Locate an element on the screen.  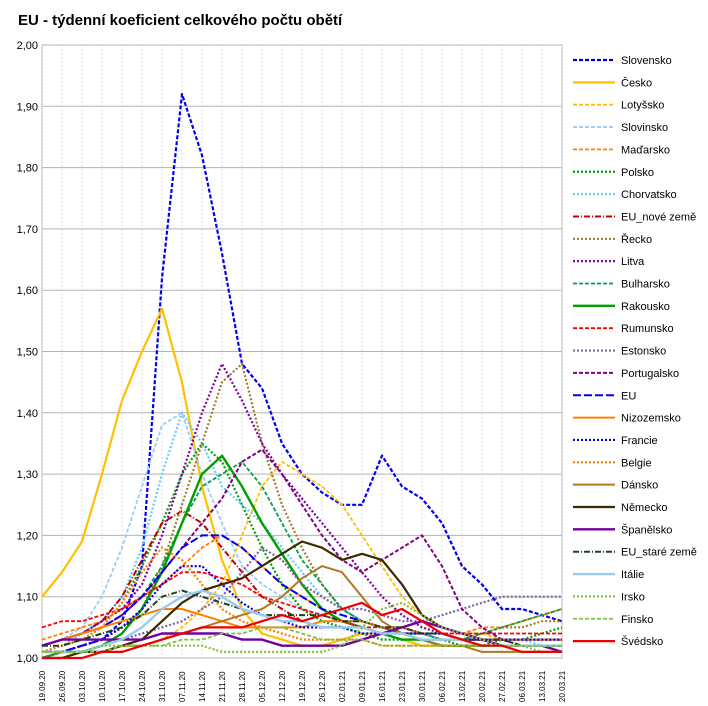
x-tick-label: 19.12.20 is located at coordinates (302, 686).